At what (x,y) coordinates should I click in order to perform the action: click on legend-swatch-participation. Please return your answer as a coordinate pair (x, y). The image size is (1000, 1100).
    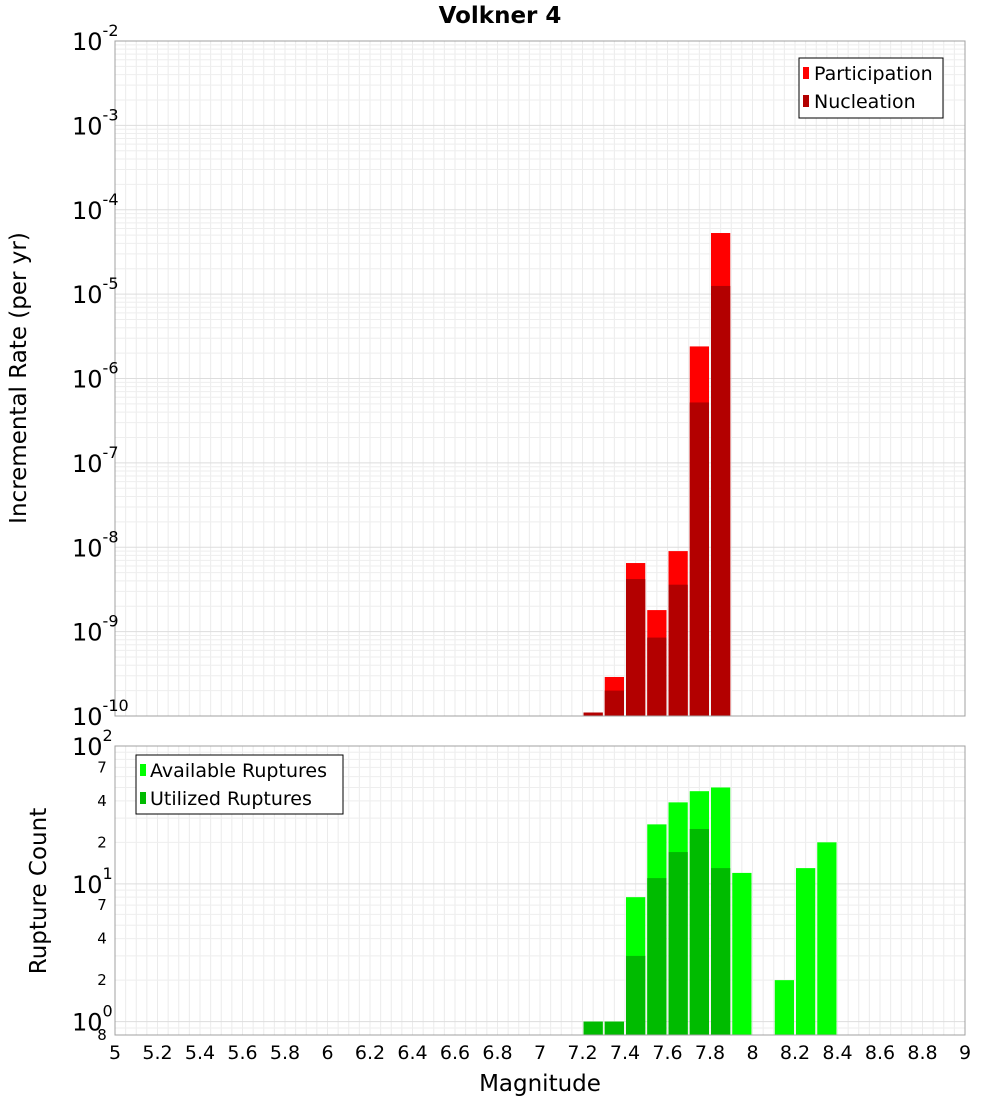
    Looking at the image, I should click on (806, 73).